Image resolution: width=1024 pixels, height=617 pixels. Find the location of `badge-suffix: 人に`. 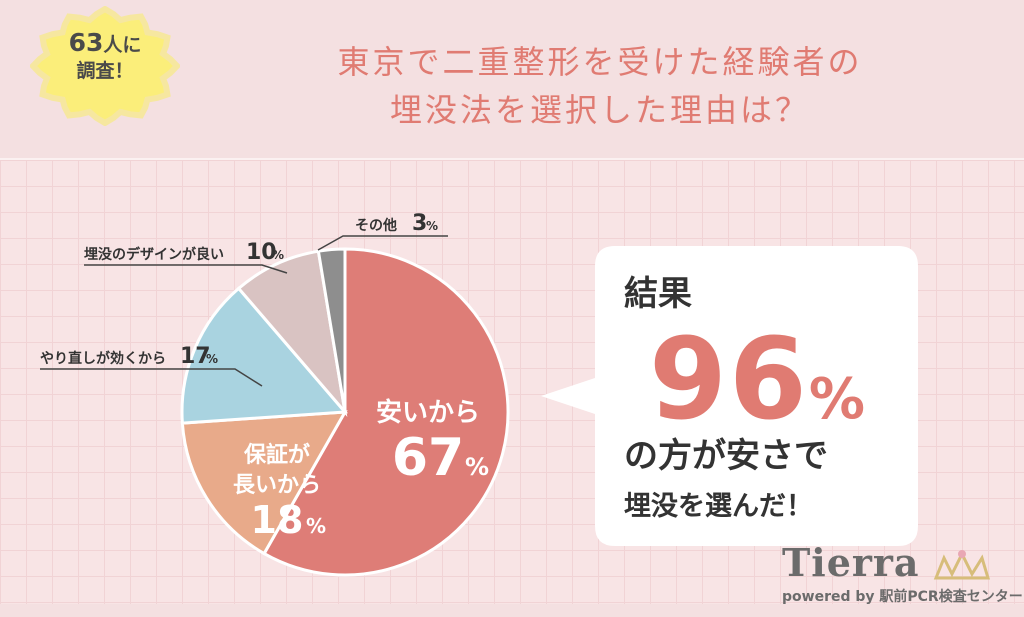

badge-suffix: 人に is located at coordinates (122, 45).